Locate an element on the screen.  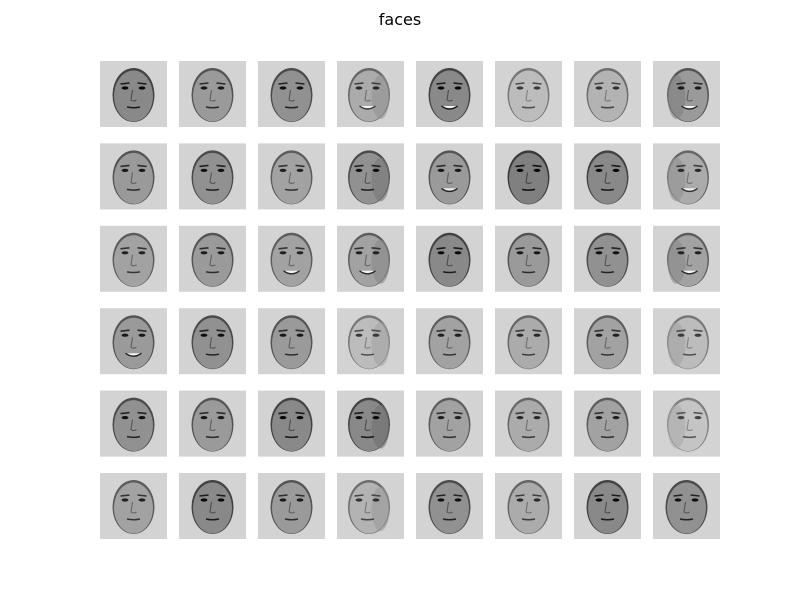
face-tile-r2-c8 is located at coordinates (686, 176).